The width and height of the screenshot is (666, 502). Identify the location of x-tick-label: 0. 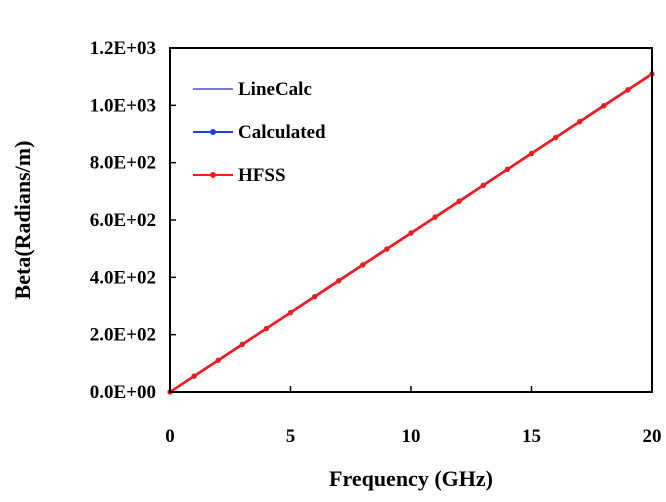
(170, 436).